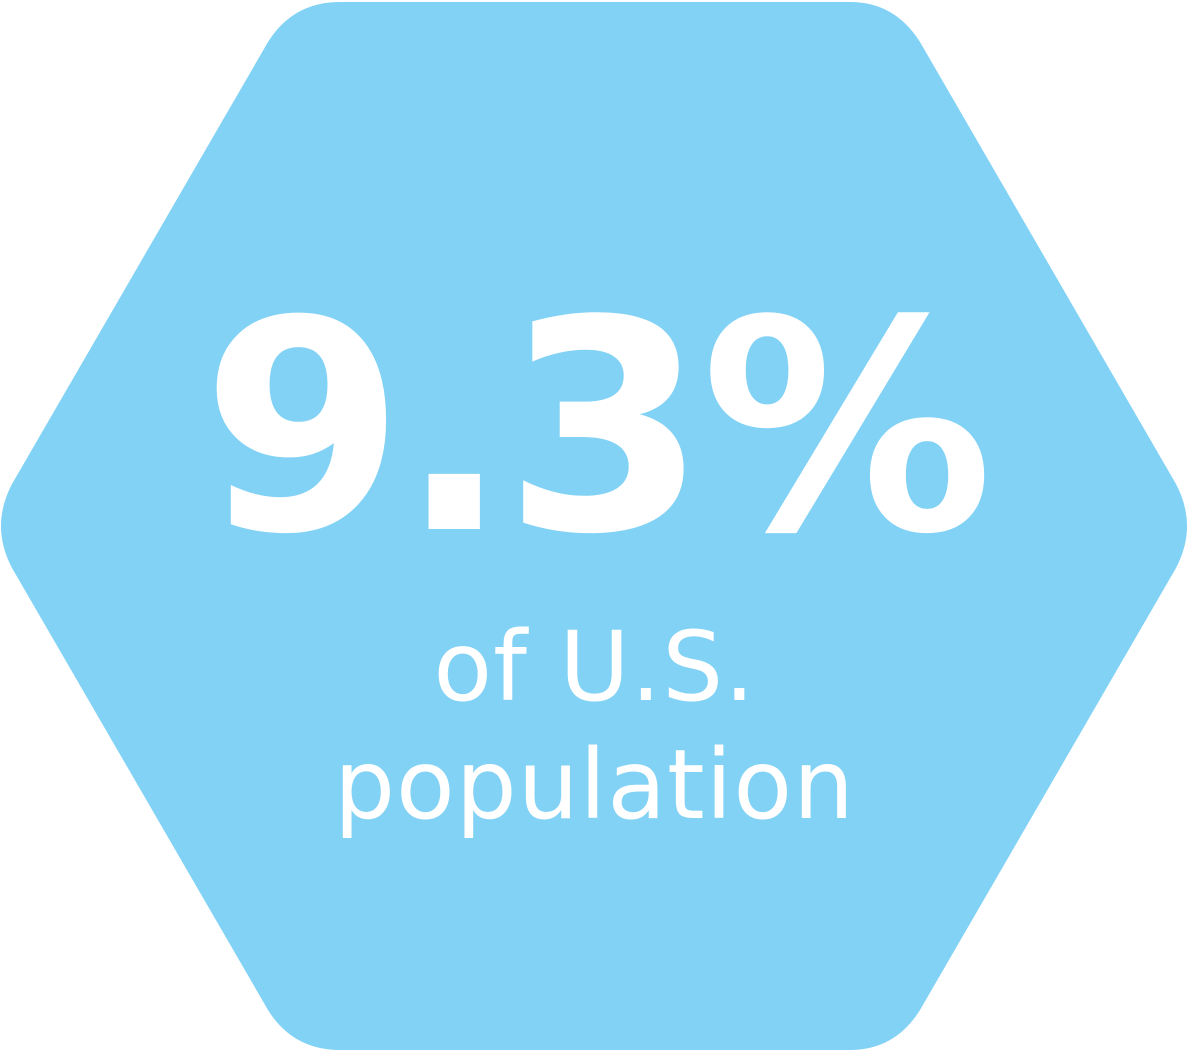 Image resolution: width=1189 pixels, height=1052 pixels. I want to click on stat-caption-line1: of U.S., so click(594, 667).